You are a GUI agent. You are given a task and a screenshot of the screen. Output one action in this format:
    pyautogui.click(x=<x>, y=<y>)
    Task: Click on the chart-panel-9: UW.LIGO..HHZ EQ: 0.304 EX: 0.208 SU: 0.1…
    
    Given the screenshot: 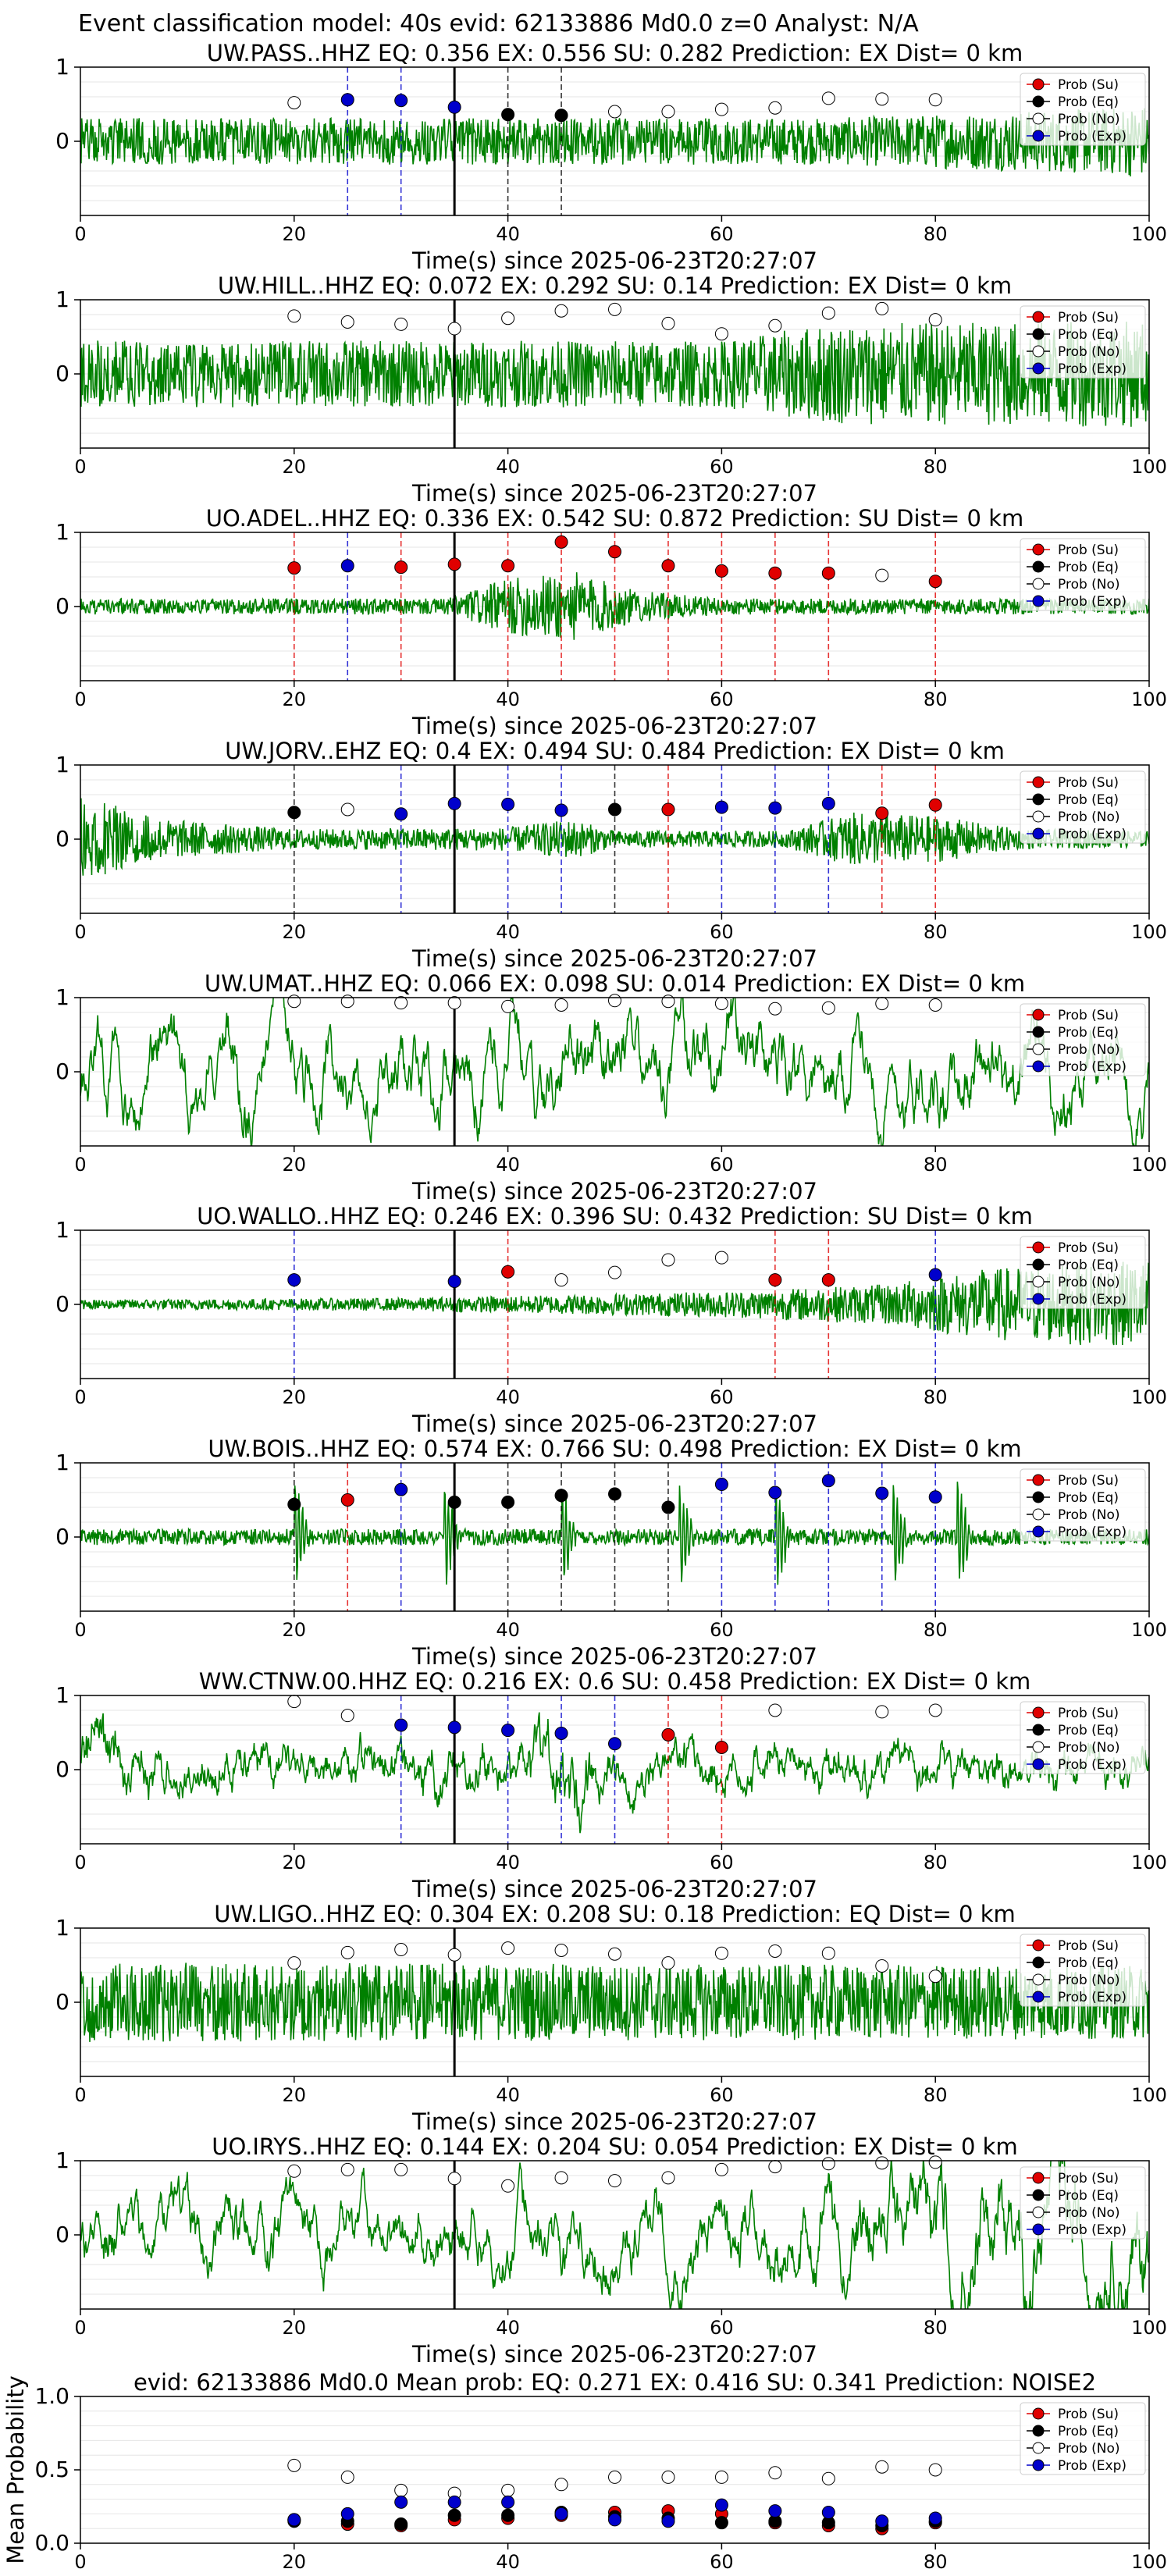 What is the action you would take?
    pyautogui.click(x=611, y=2018)
    